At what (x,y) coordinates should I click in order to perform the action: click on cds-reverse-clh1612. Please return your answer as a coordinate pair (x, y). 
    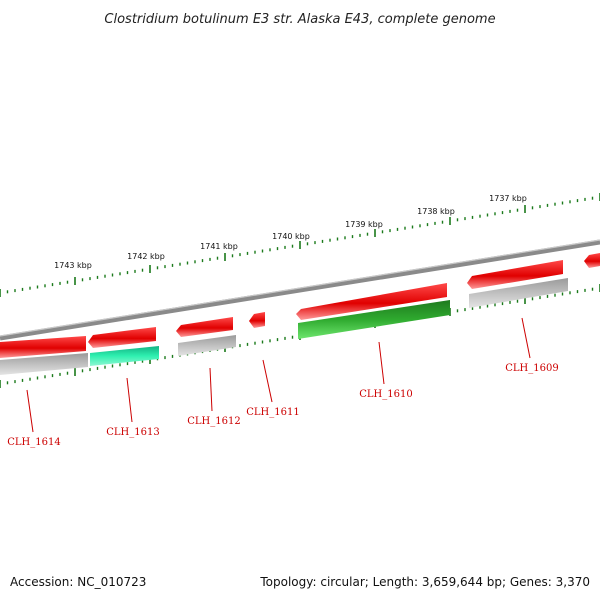
    Looking at the image, I should click on (207, 345).